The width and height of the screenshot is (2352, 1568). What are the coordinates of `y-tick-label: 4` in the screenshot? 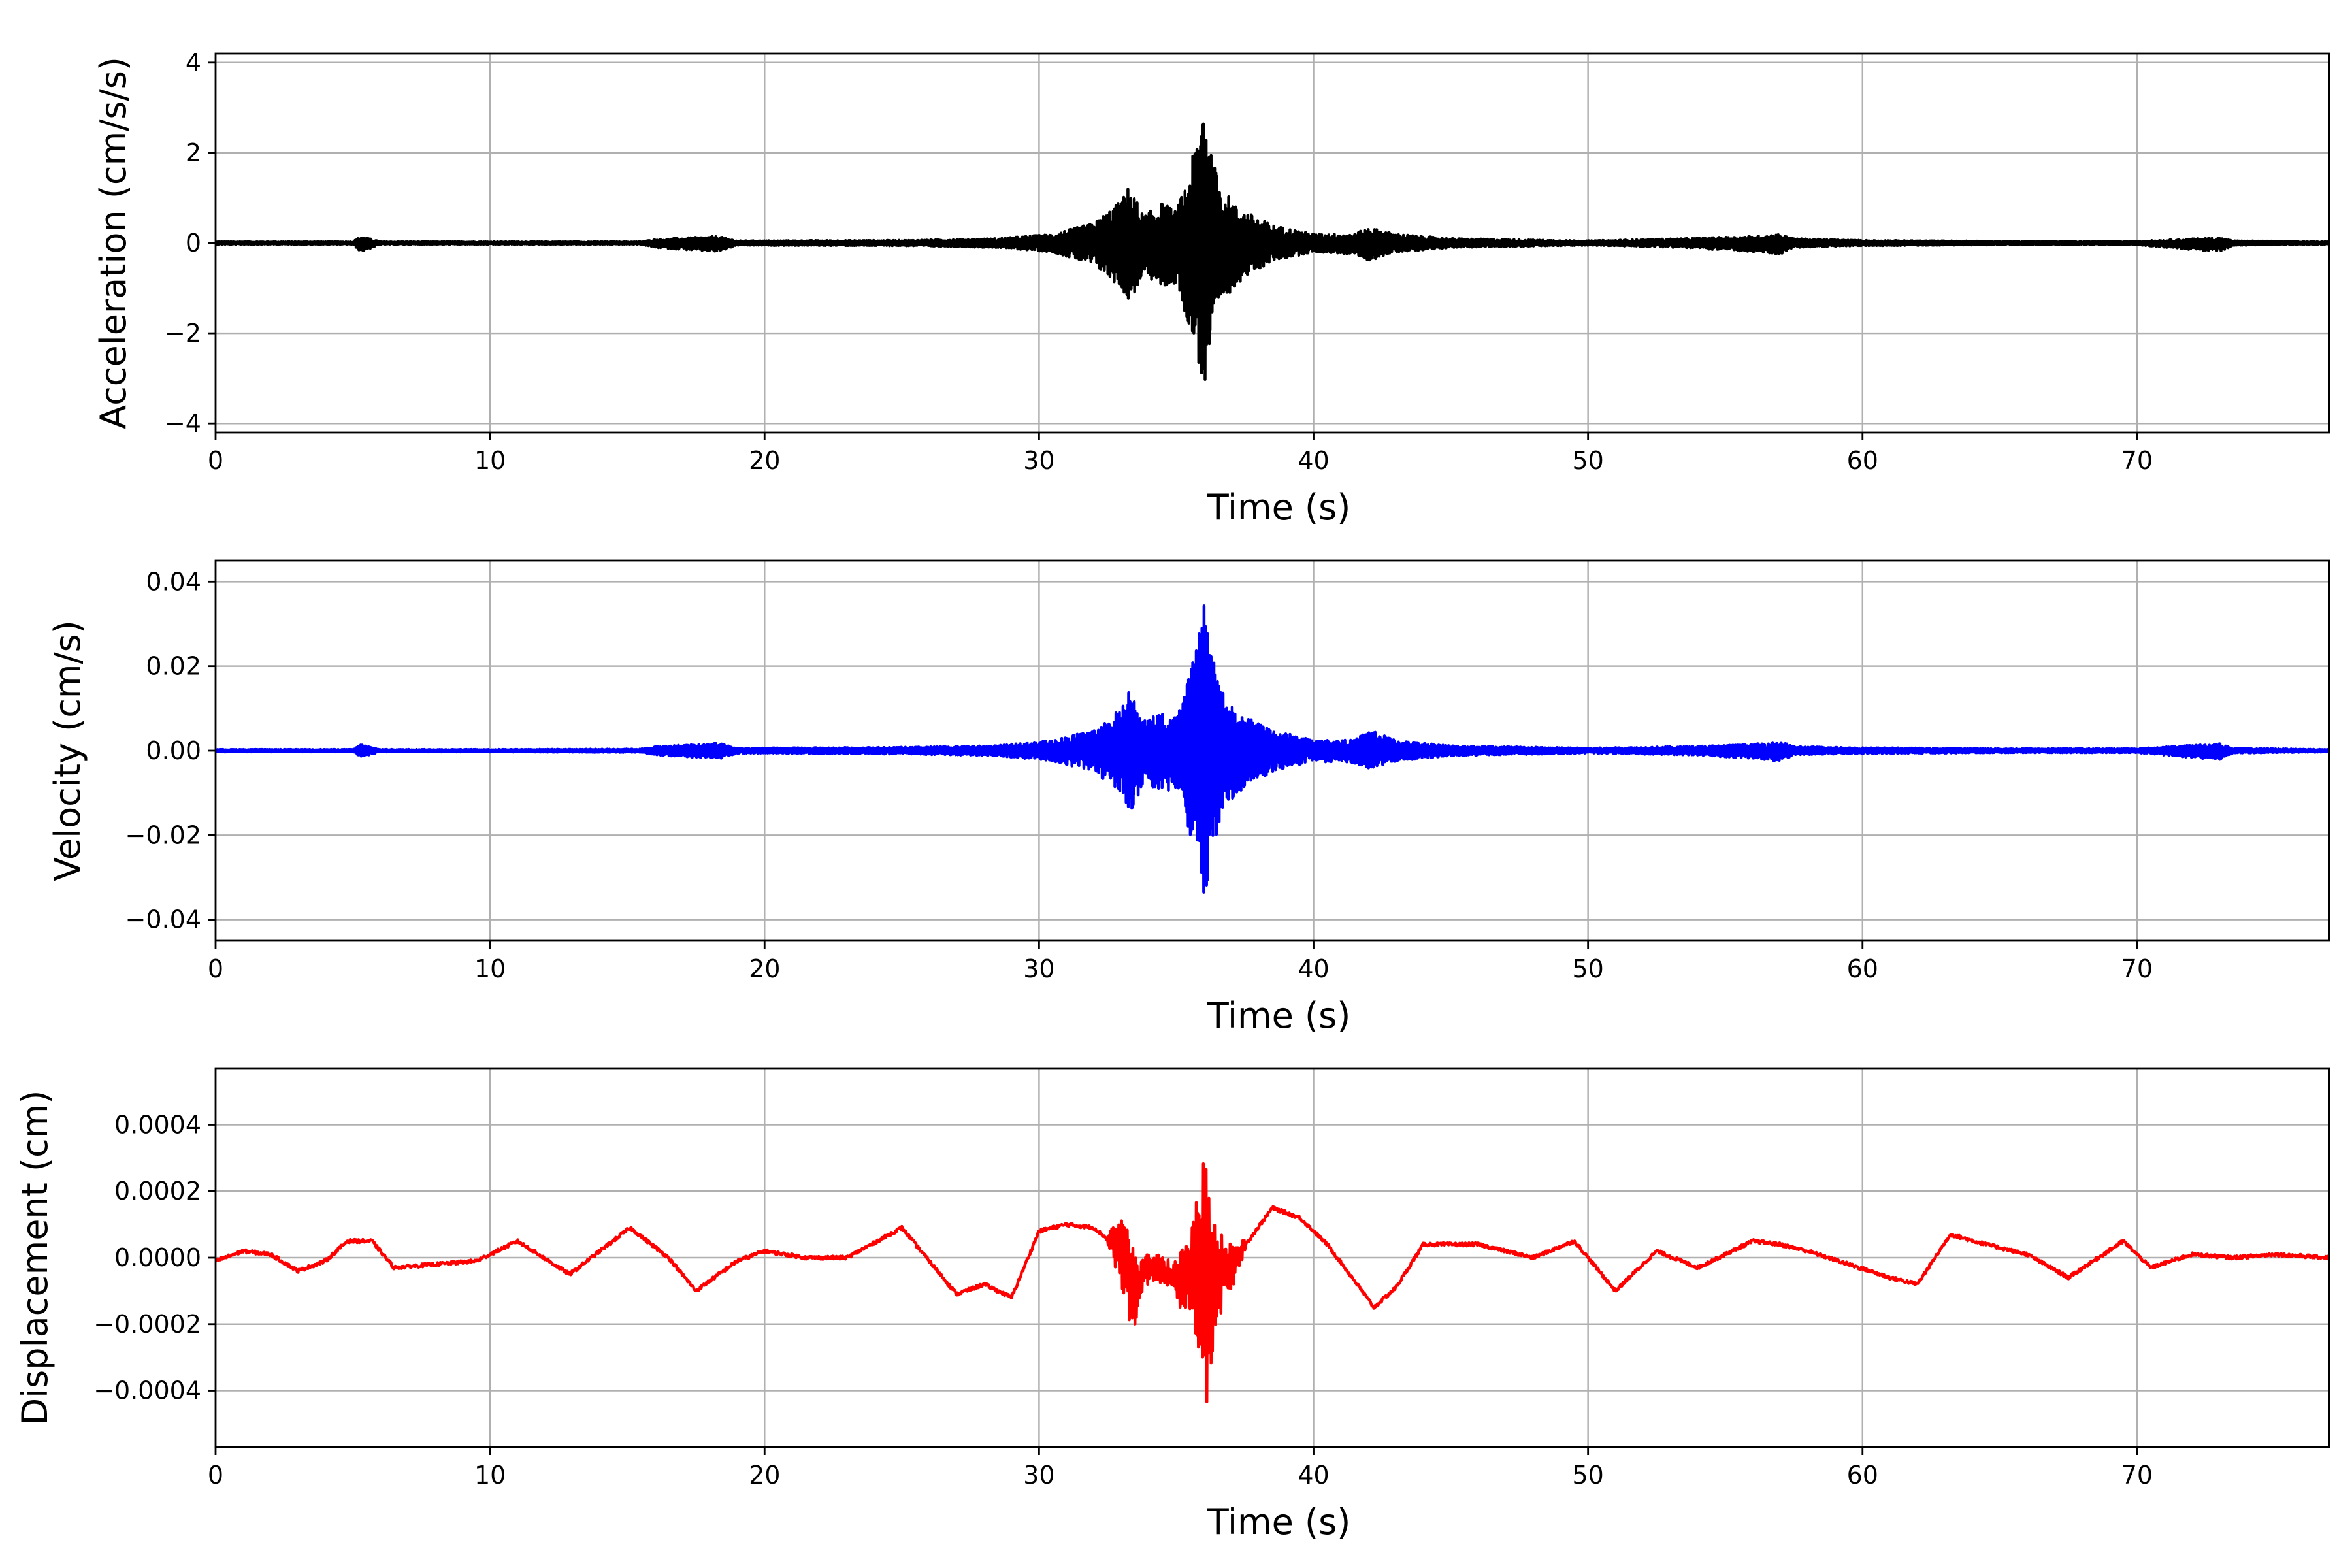 It's located at (193, 62).